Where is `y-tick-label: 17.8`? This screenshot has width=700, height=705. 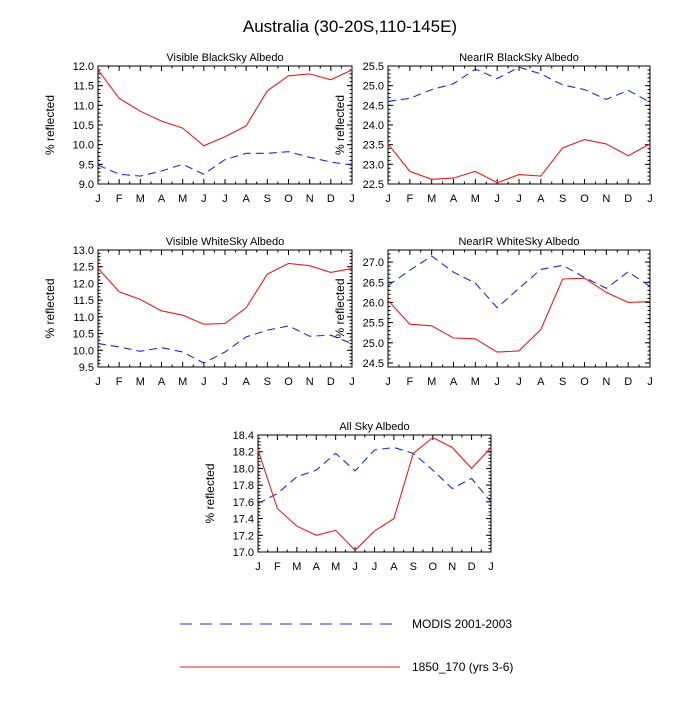 y-tick-label: 17.8 is located at coordinates (243, 486).